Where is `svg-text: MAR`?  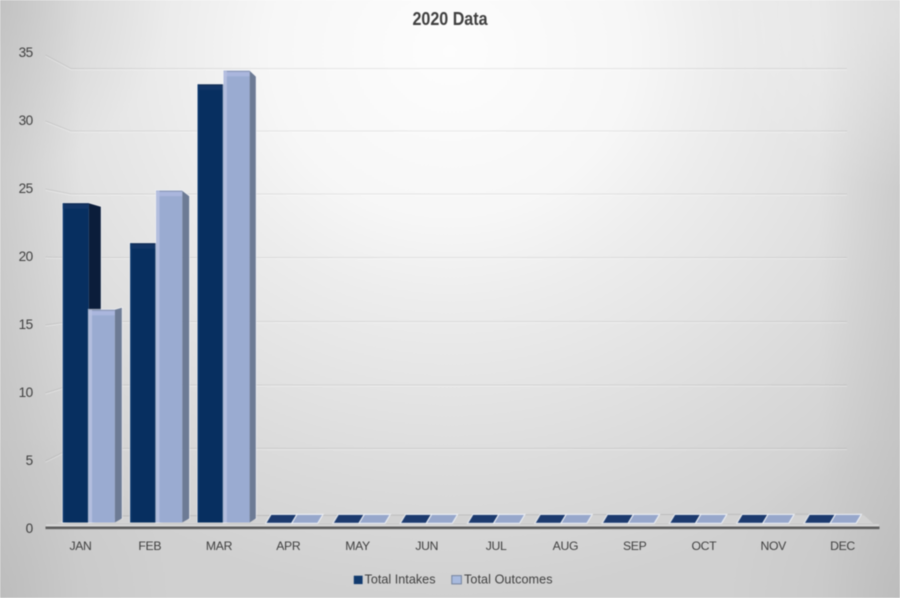
svg-text: MAR is located at coordinates (219, 546).